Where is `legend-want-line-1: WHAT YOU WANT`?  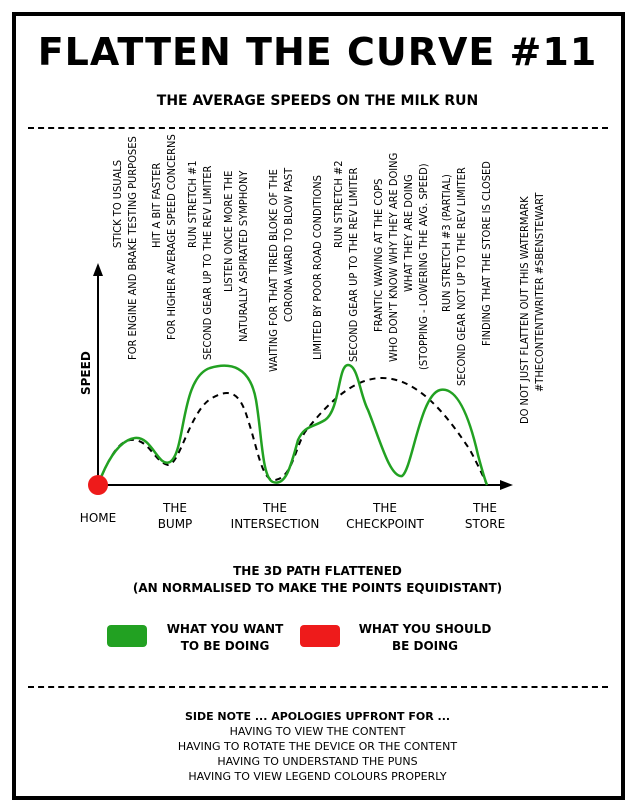 legend-want-line-1: WHAT YOU WANT is located at coordinates (225, 629).